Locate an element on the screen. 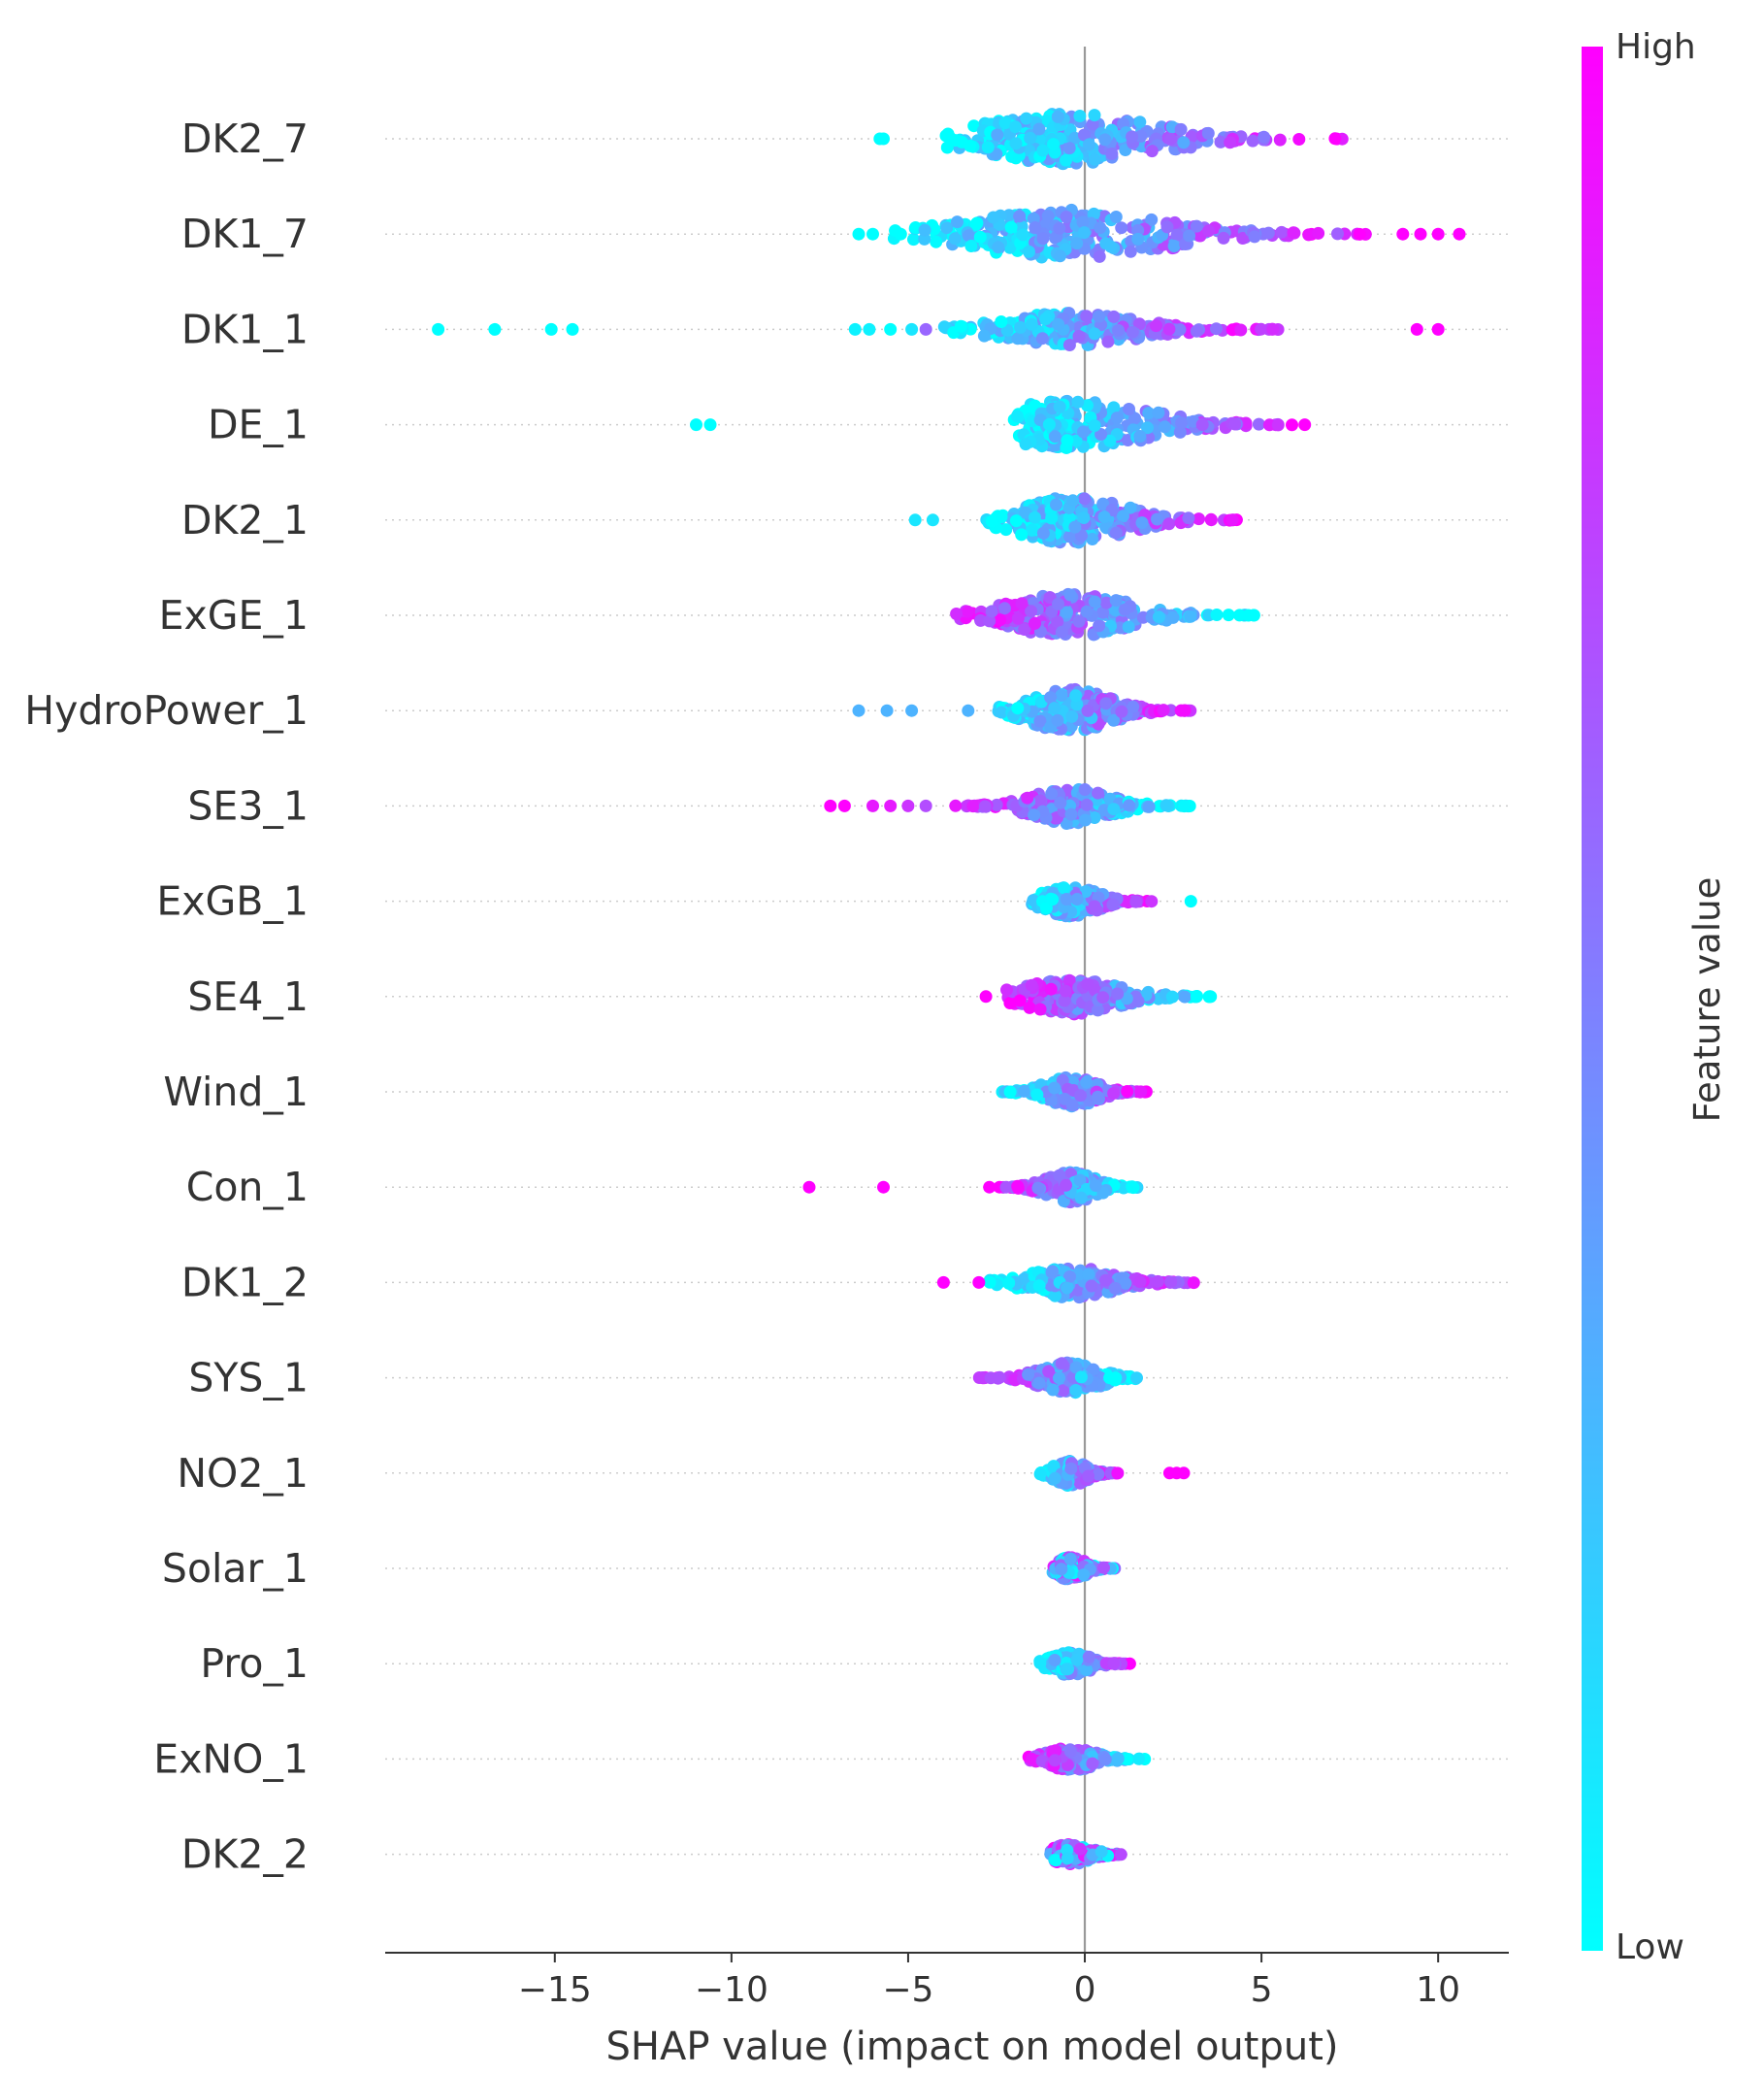 Image resolution: width=1764 pixels, height=2075 pixels. feature-label: NO2_1 is located at coordinates (243, 1473).